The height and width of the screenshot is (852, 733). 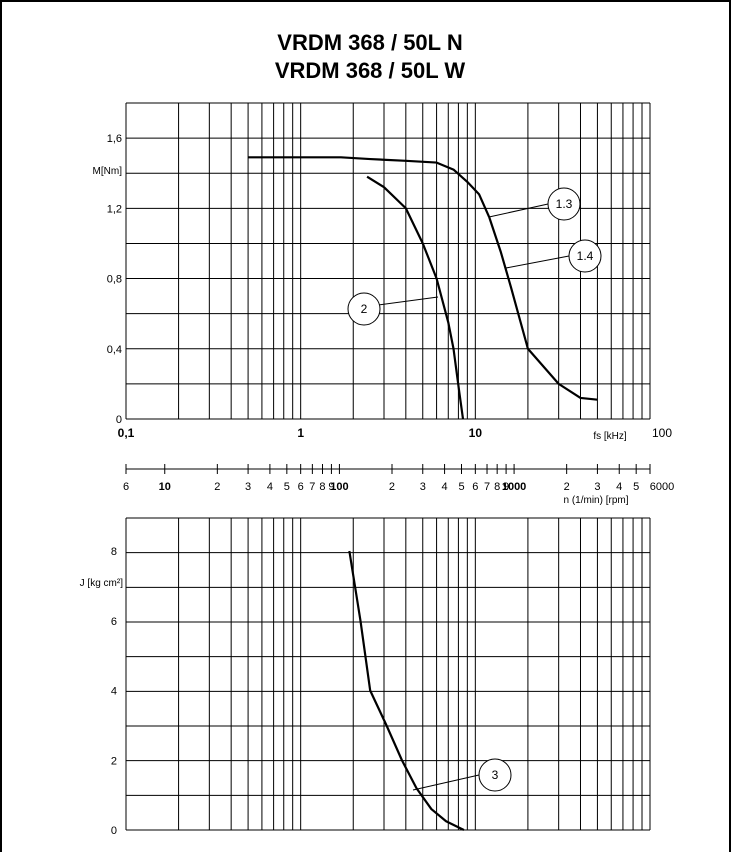 What do you see at coordinates (476, 433) in the screenshot?
I see `x-tick-label: 10` at bounding box center [476, 433].